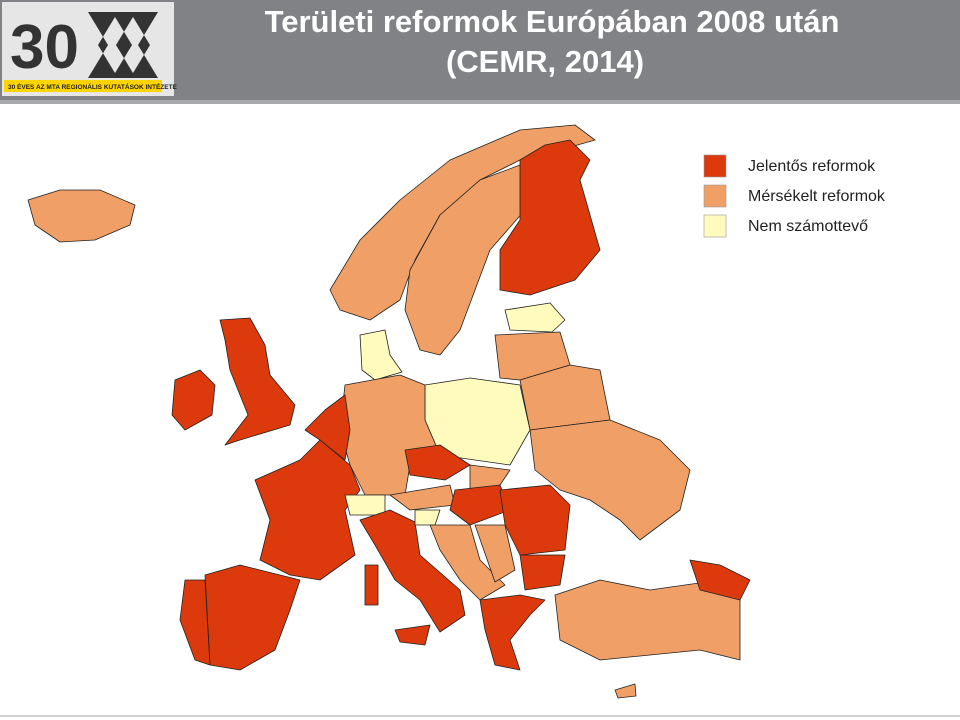  Describe the element at coordinates (545, 61) in the screenshot. I see `title-line: (CEMR, 2014)` at that location.